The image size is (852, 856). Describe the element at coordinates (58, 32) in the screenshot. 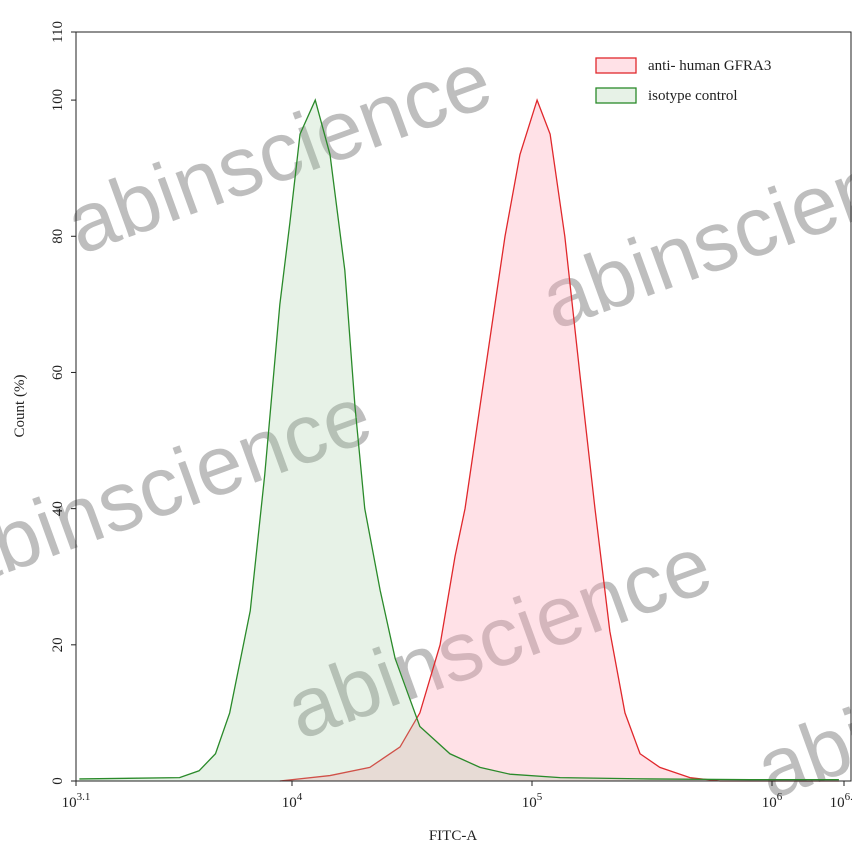

I see `y-tick-label: 110` at that location.